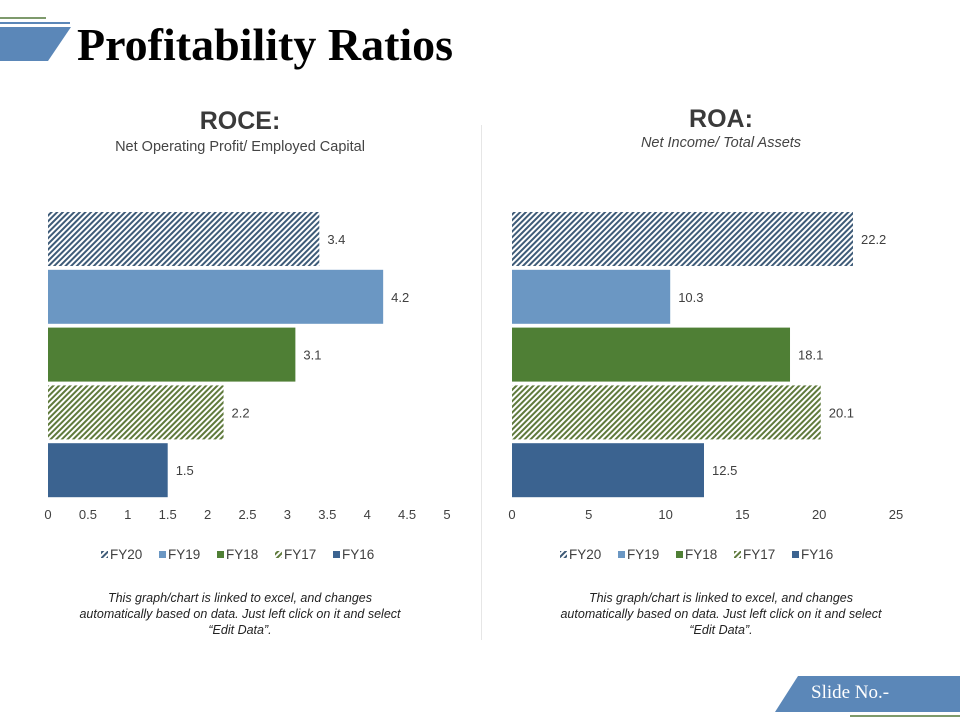 This screenshot has width=960, height=720. Describe the element at coordinates (701, 554) in the screenshot. I see `roa-legend-label-fy18: FY18` at that location.